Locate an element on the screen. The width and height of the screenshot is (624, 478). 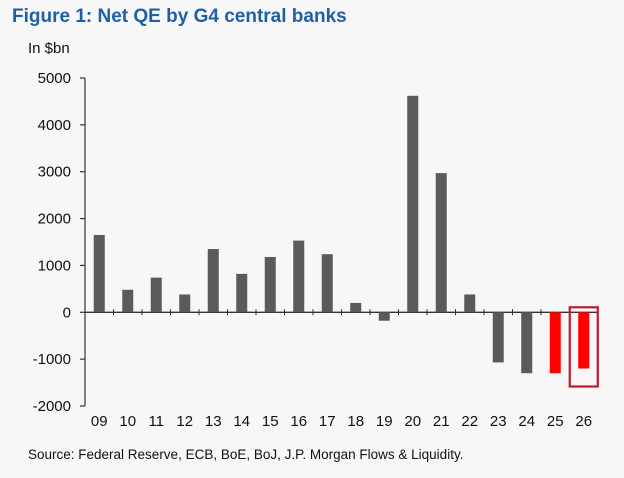
y-tick-label: 4000 is located at coordinates (54, 125).